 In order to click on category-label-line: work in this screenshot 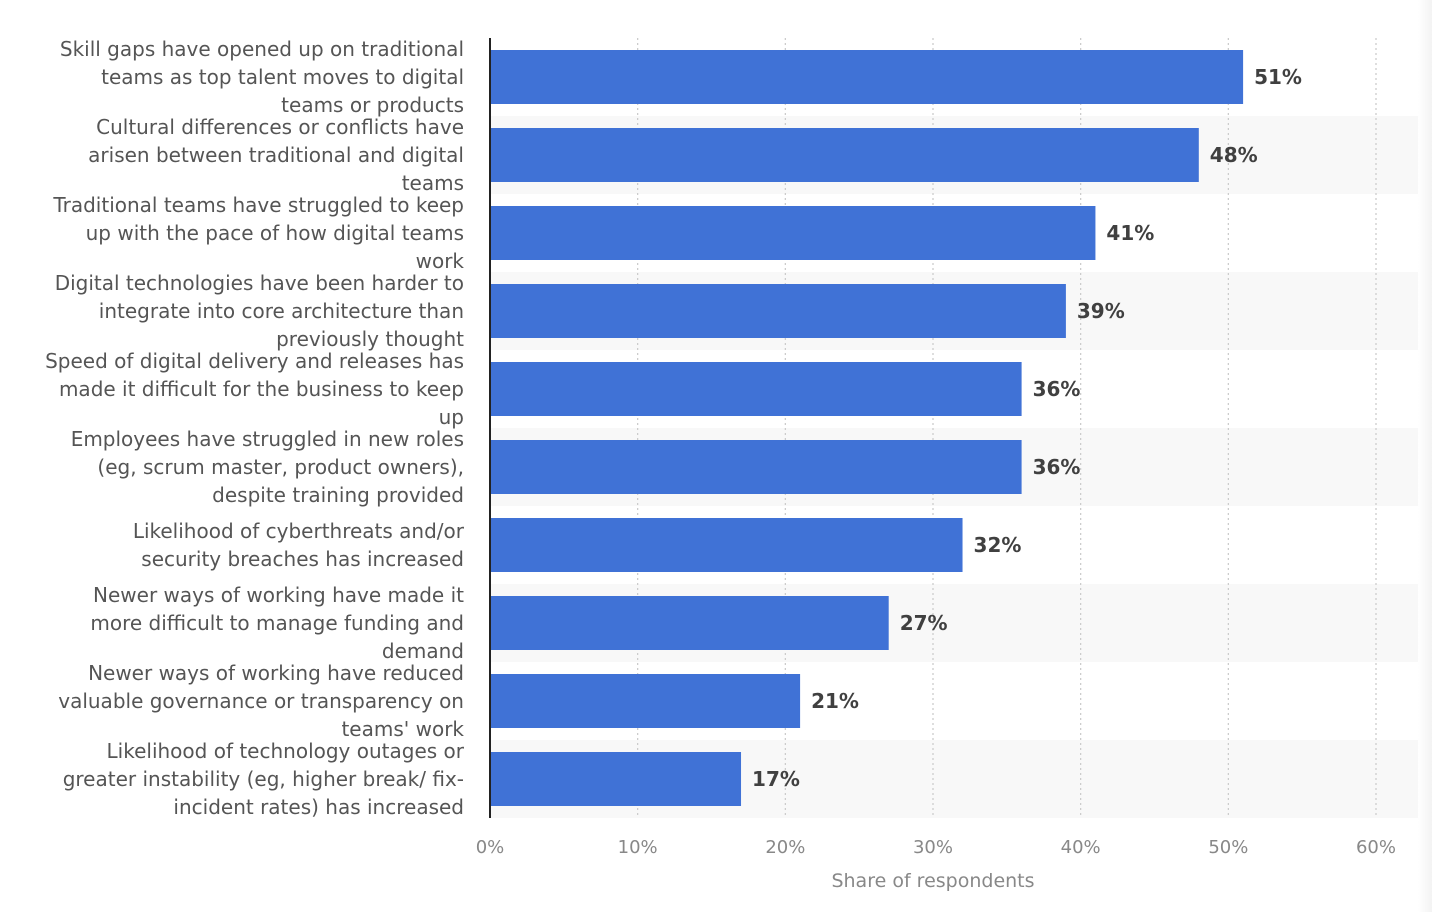, I will do `click(440, 261)`.